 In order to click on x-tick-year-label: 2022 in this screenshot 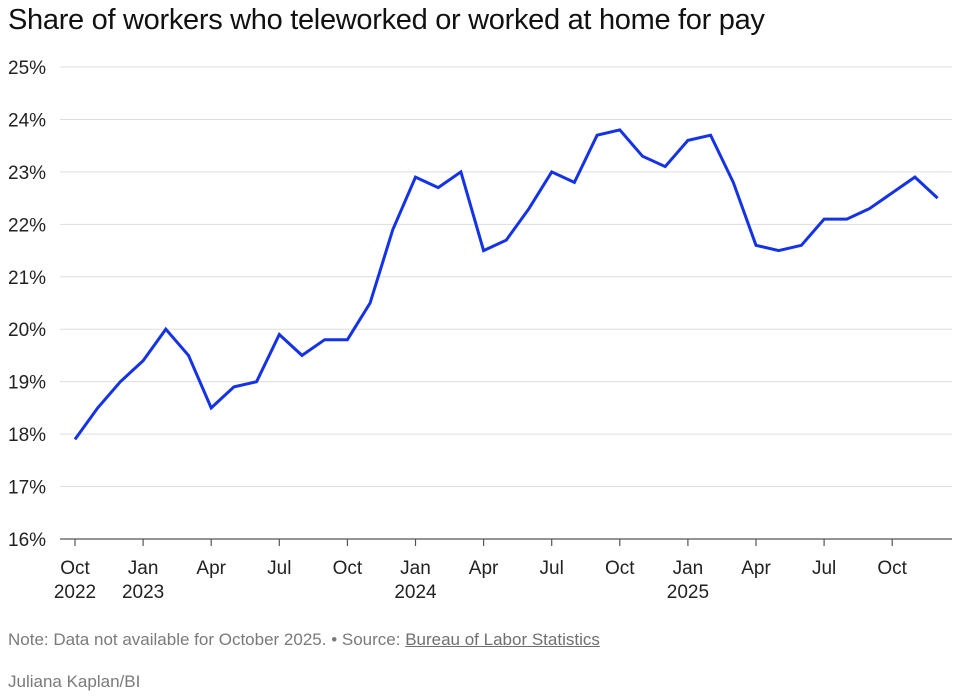, I will do `click(75, 592)`.